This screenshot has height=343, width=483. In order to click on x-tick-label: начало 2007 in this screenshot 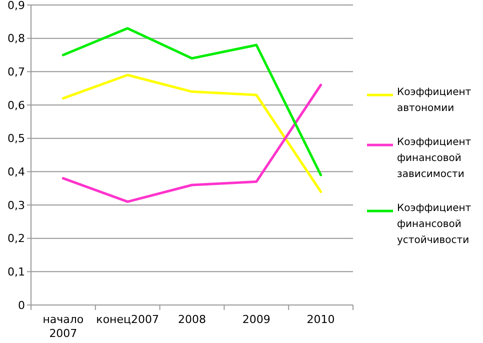, I will do `click(63, 326)`.